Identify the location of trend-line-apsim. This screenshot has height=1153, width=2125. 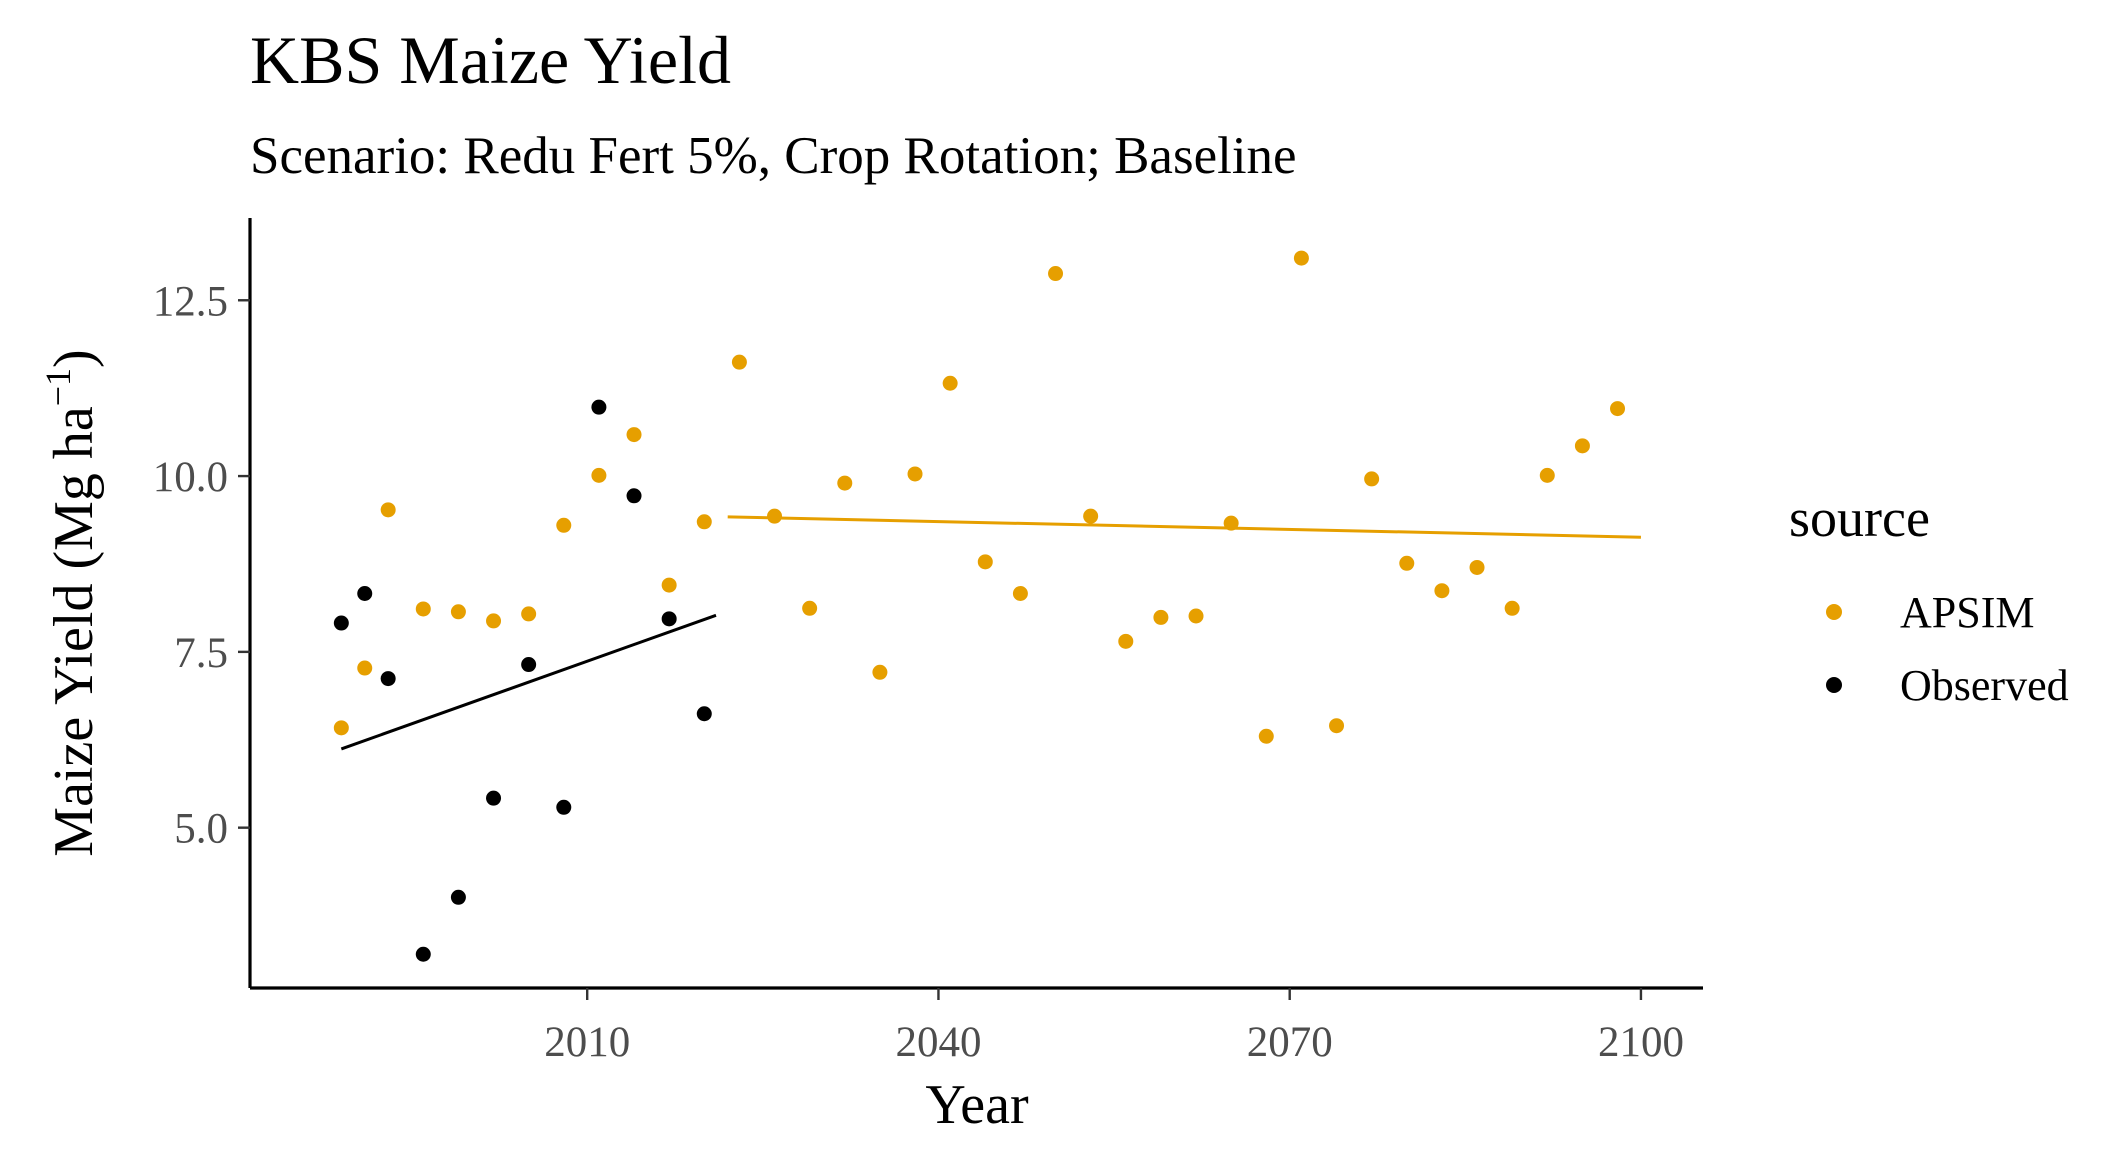
(1184, 527).